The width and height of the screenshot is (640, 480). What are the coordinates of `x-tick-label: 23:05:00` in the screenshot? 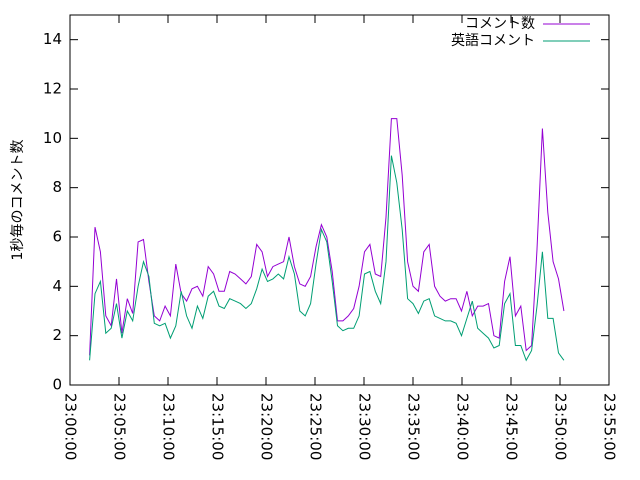 It's located at (120, 426).